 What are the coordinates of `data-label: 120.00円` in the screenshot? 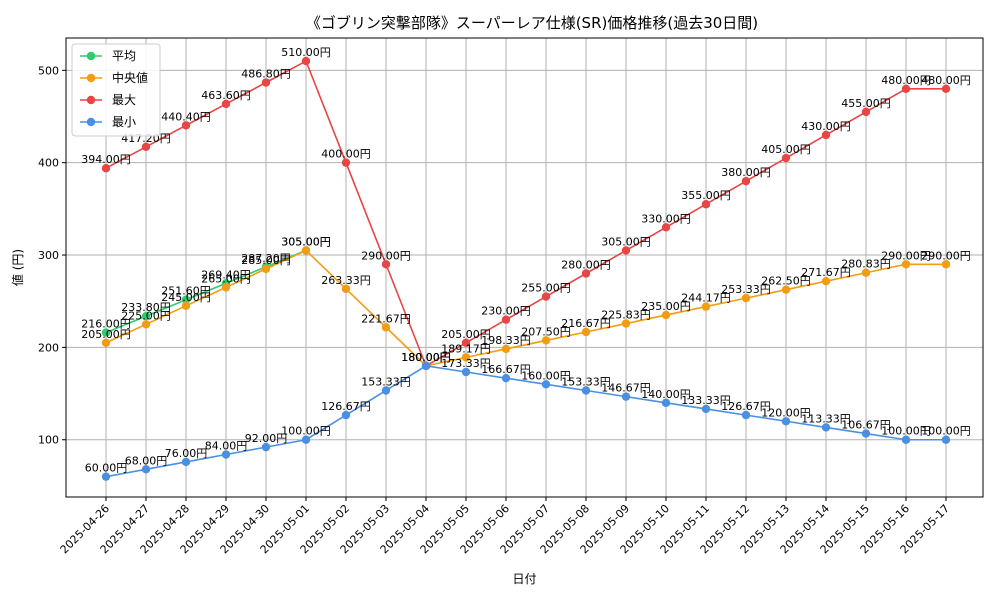 It's located at (786, 412).